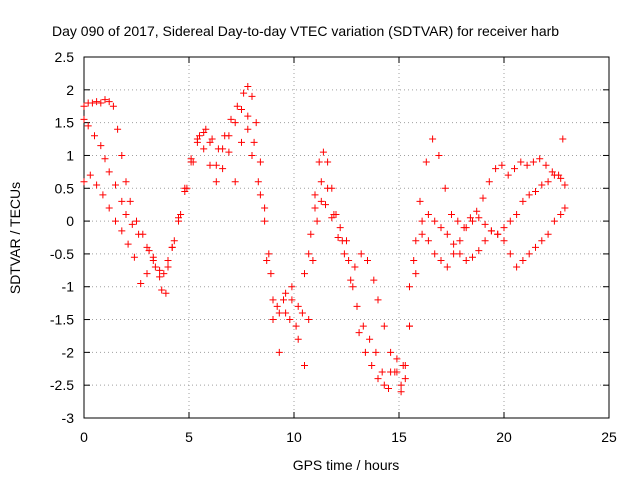 The height and width of the screenshot is (480, 640). What do you see at coordinates (504, 437) in the screenshot?
I see `x-tick-label: 20` at bounding box center [504, 437].